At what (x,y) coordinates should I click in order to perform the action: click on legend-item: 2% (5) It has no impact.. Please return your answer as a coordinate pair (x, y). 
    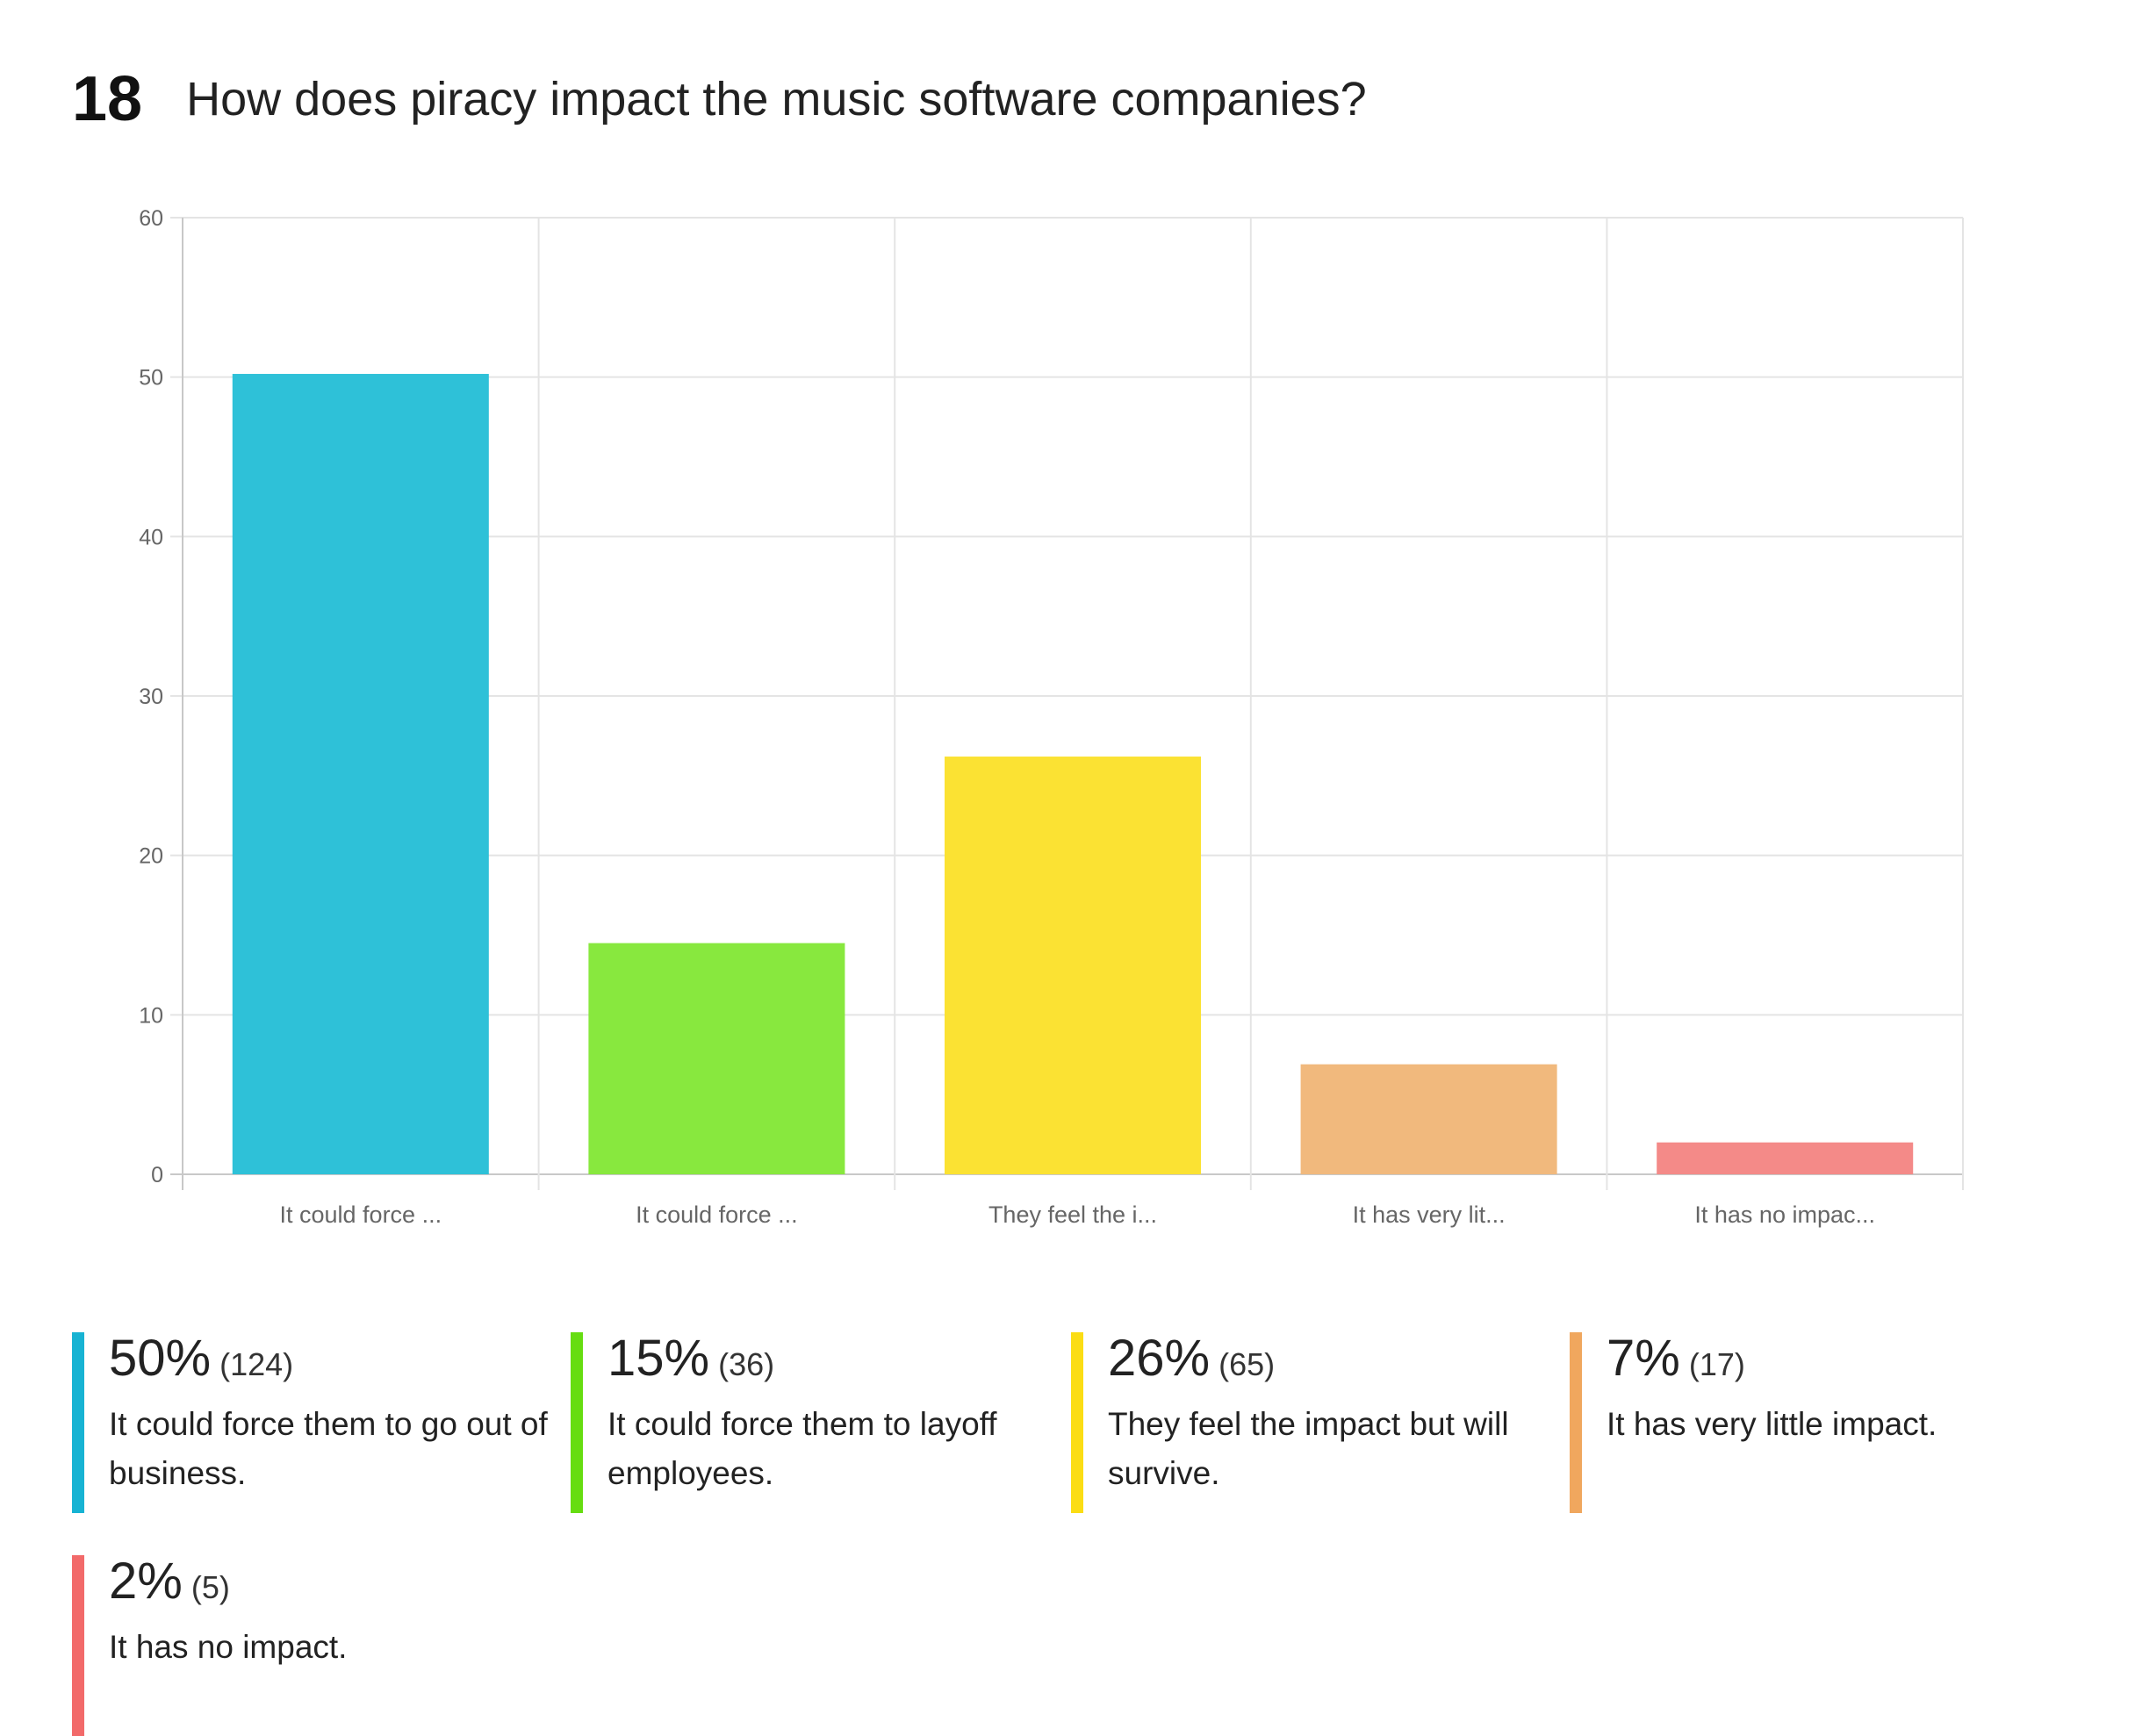
    Looking at the image, I should click on (323, 1644).